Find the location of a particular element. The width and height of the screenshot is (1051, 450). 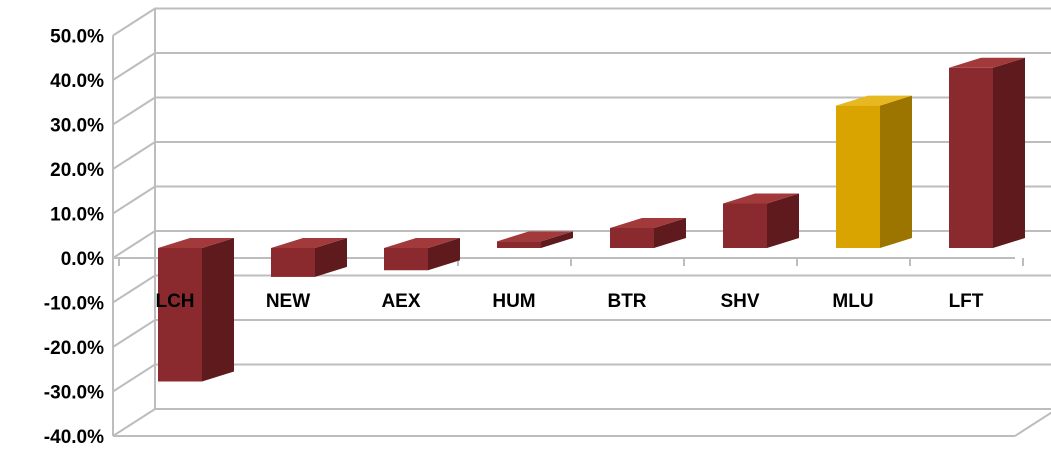

bar-btr is located at coordinates (648, 232).